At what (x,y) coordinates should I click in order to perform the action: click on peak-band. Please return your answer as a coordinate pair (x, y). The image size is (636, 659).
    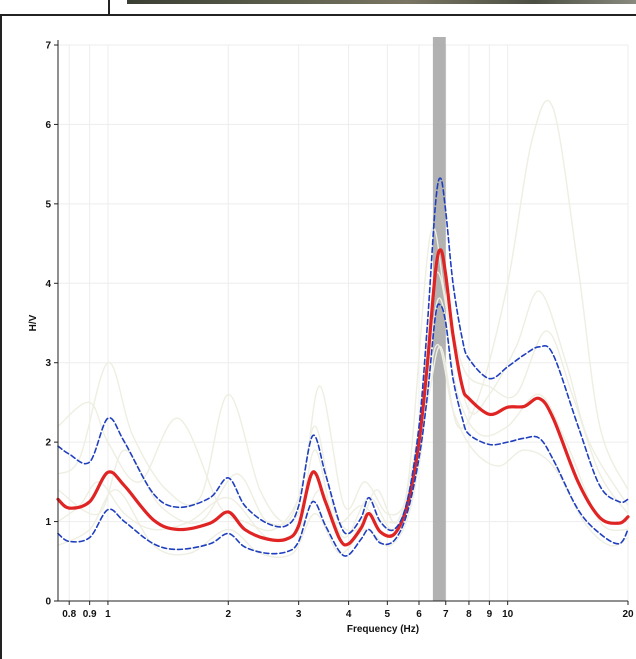
    Looking at the image, I should click on (439, 319).